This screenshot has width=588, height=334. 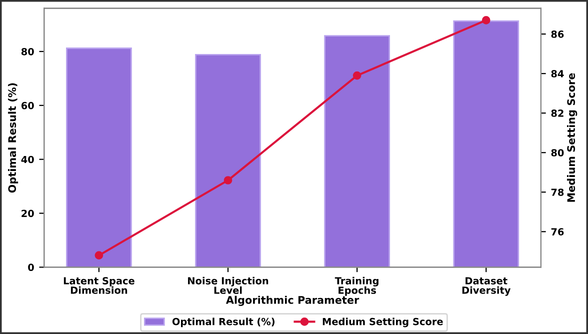 What do you see at coordinates (27, 106) in the screenshot?
I see `y-tick-label: 60` at bounding box center [27, 106].